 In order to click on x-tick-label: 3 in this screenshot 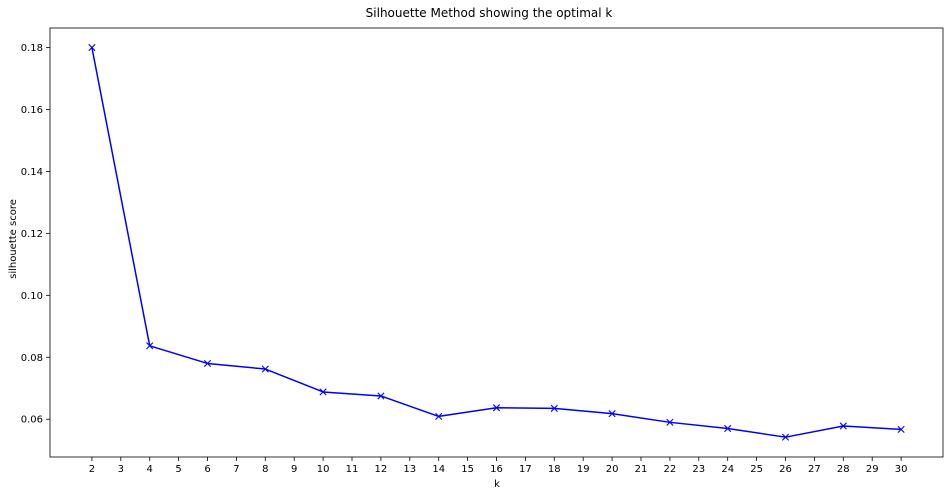, I will do `click(121, 469)`.